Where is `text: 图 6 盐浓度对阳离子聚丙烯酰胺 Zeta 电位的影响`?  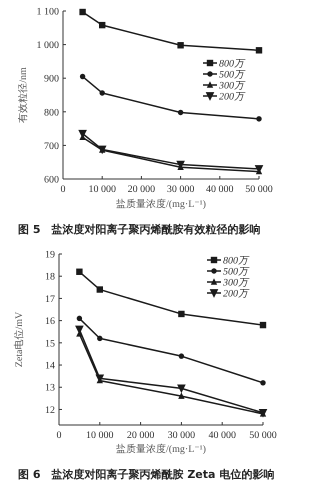
text: 图 6 盐浓度对阳离子聚丙烯酰胺 Zeta 电位的影响 is located at coordinates (146, 474).